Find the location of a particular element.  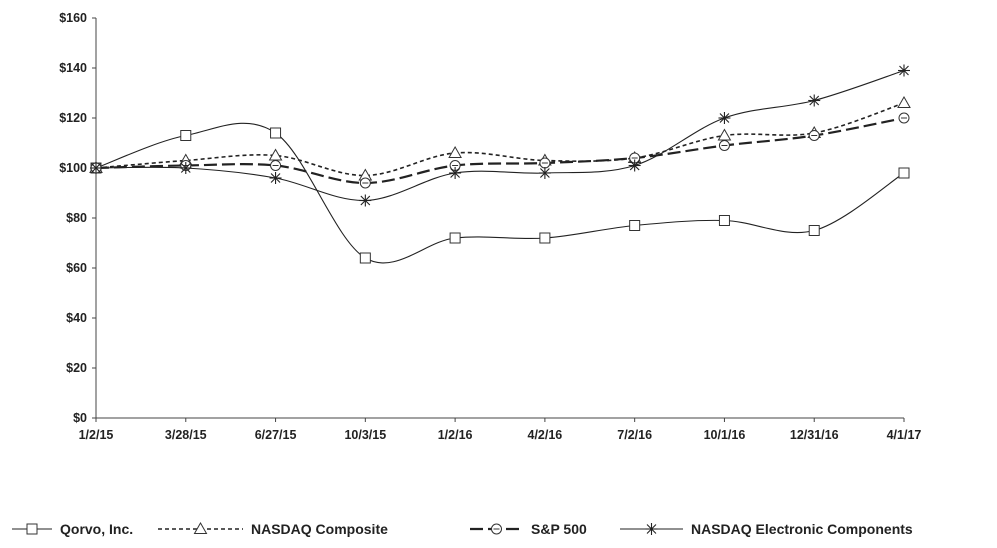

y-tick-label: $80 is located at coordinates (76, 218).